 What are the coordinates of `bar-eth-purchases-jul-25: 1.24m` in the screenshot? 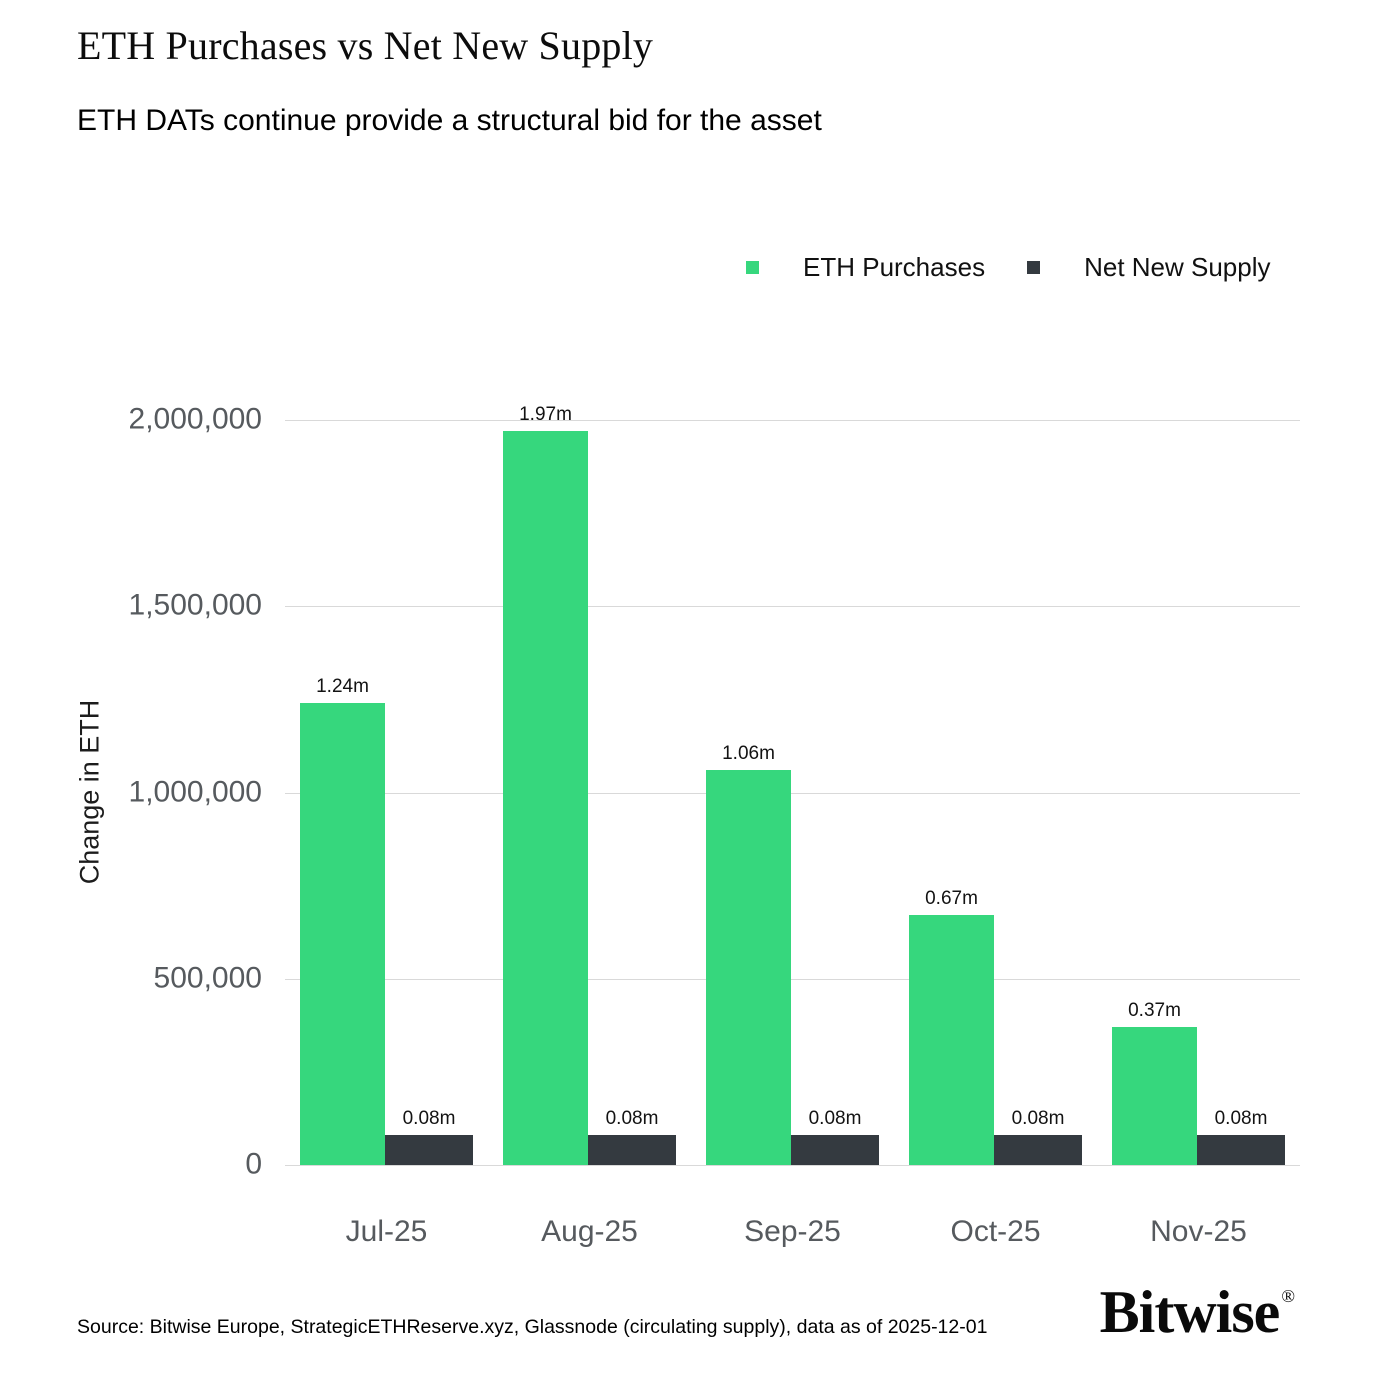 It's located at (342, 920).